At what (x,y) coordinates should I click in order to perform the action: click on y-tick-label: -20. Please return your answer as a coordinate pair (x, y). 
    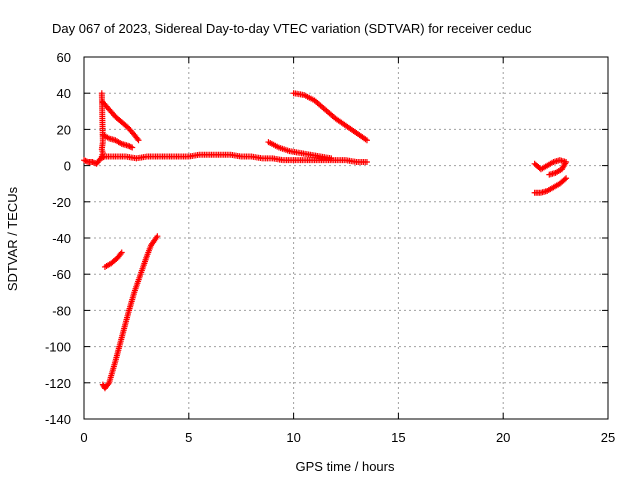
    Looking at the image, I should click on (61, 202).